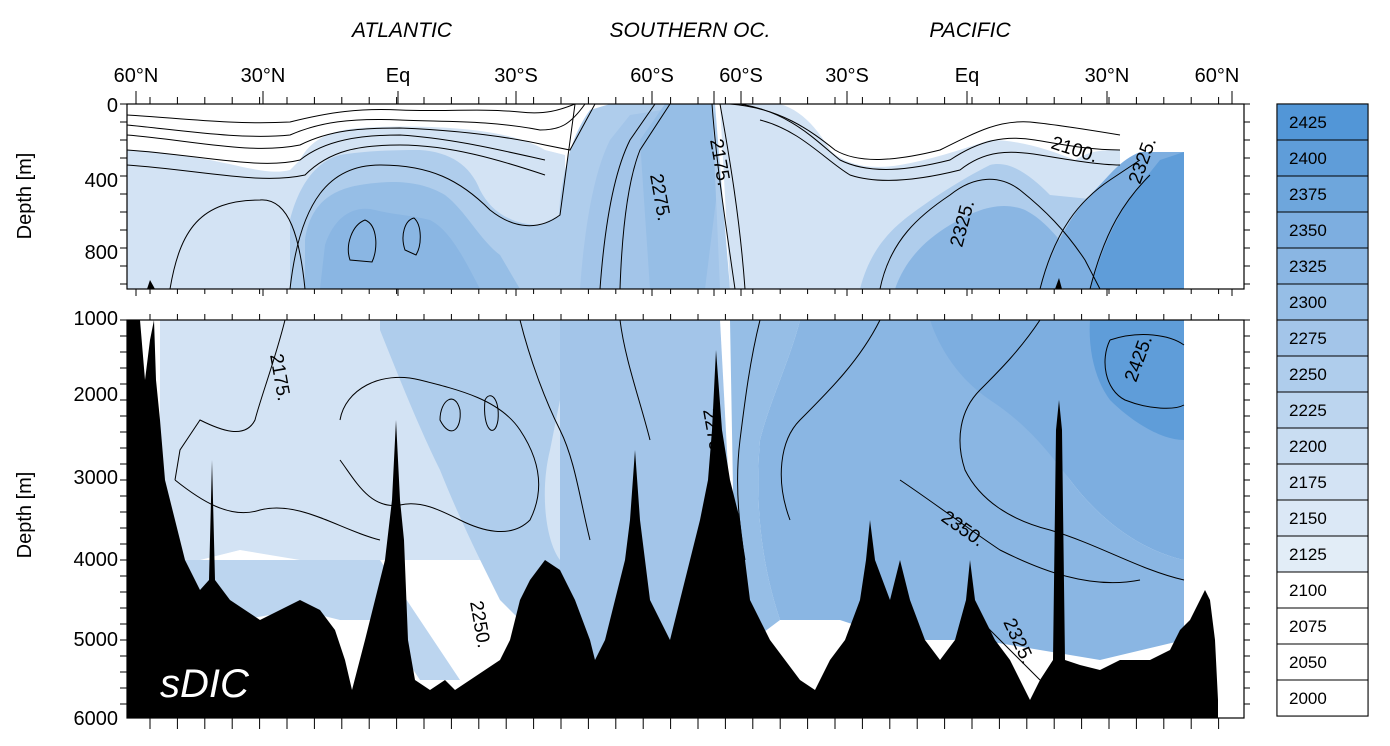  What do you see at coordinates (1308, 410) in the screenshot?
I see `colorbar-label-2225: 2225` at bounding box center [1308, 410].